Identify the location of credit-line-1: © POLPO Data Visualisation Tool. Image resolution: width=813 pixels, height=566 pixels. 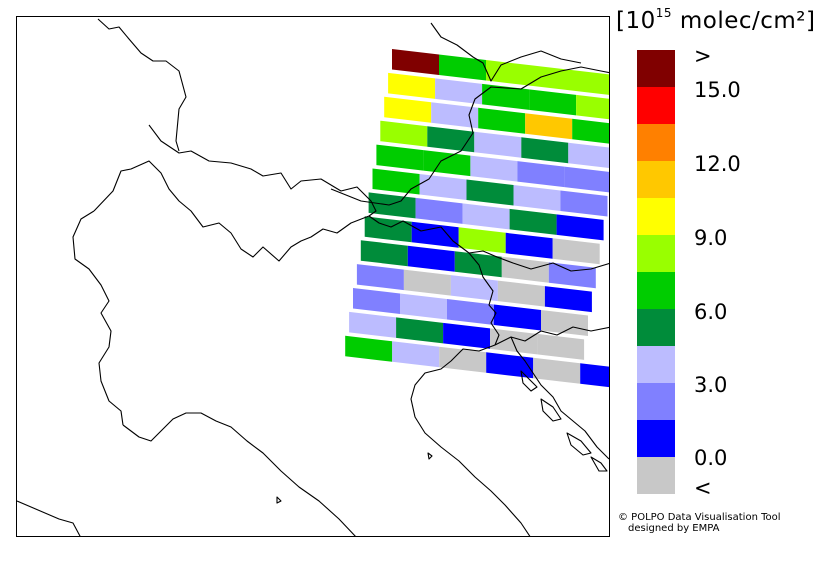
(699, 517).